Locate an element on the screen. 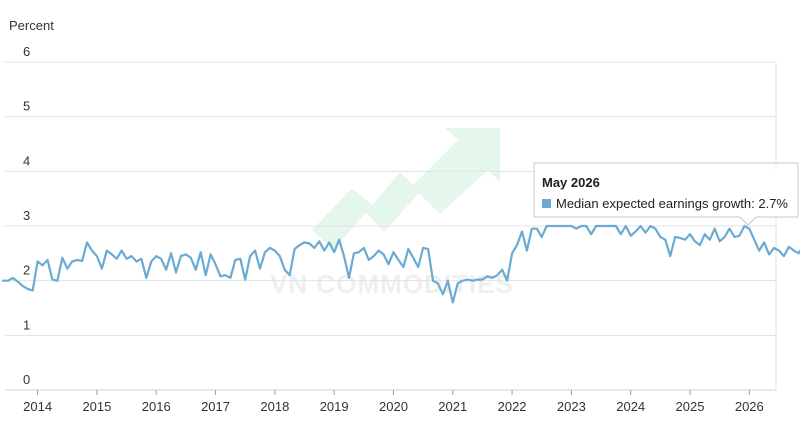 This screenshot has height=431, width=800. x-tick-label: 2022 is located at coordinates (512, 406).